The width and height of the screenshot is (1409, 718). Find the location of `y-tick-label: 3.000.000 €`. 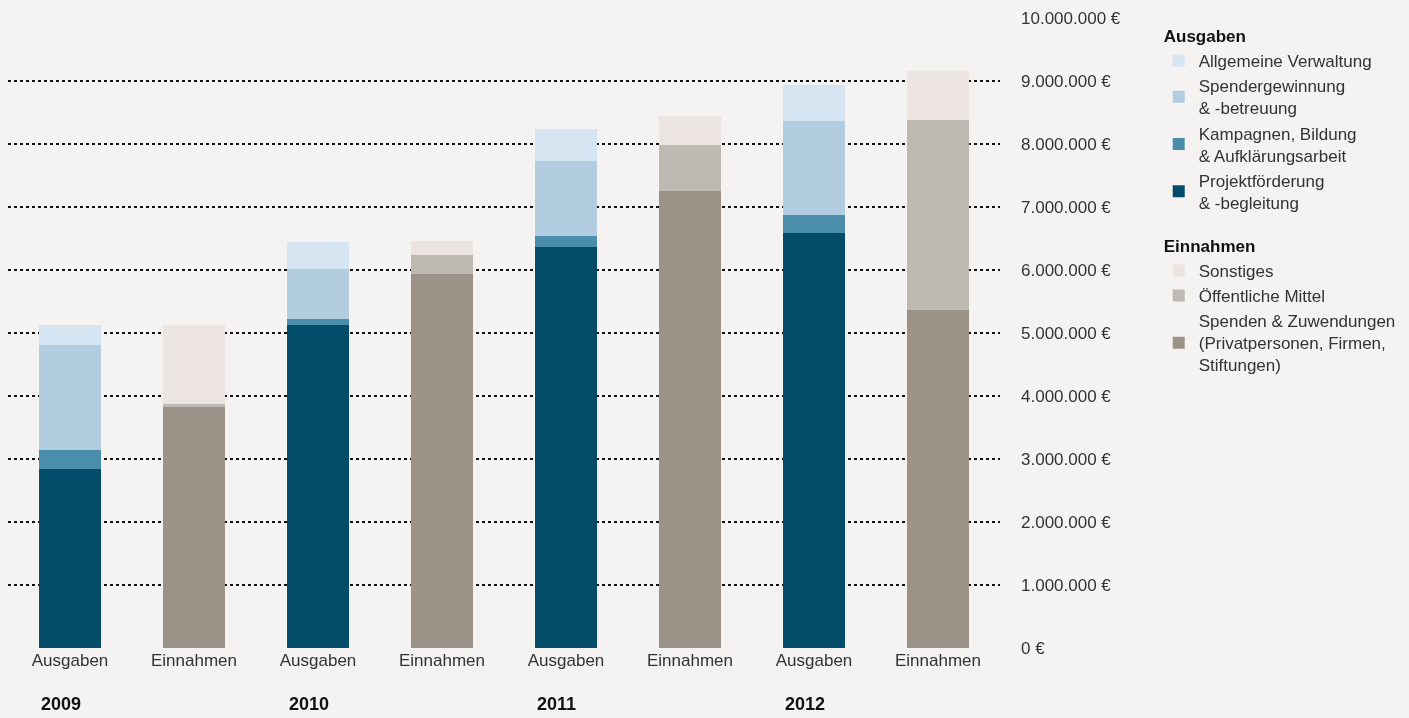

y-tick-label: 3.000.000 € is located at coordinates (1066, 459).